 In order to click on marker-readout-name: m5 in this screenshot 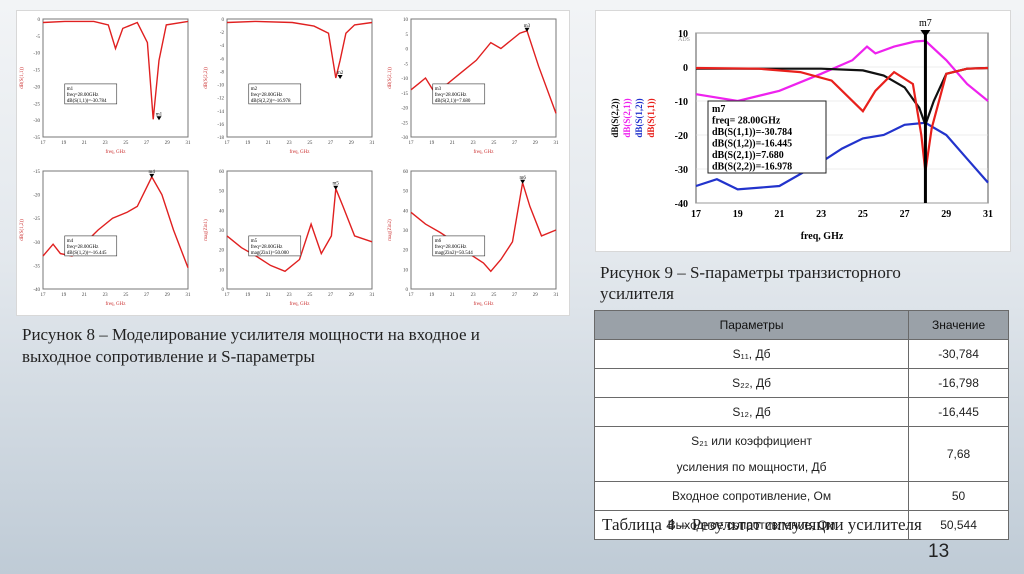, I will do `click(254, 241)`.